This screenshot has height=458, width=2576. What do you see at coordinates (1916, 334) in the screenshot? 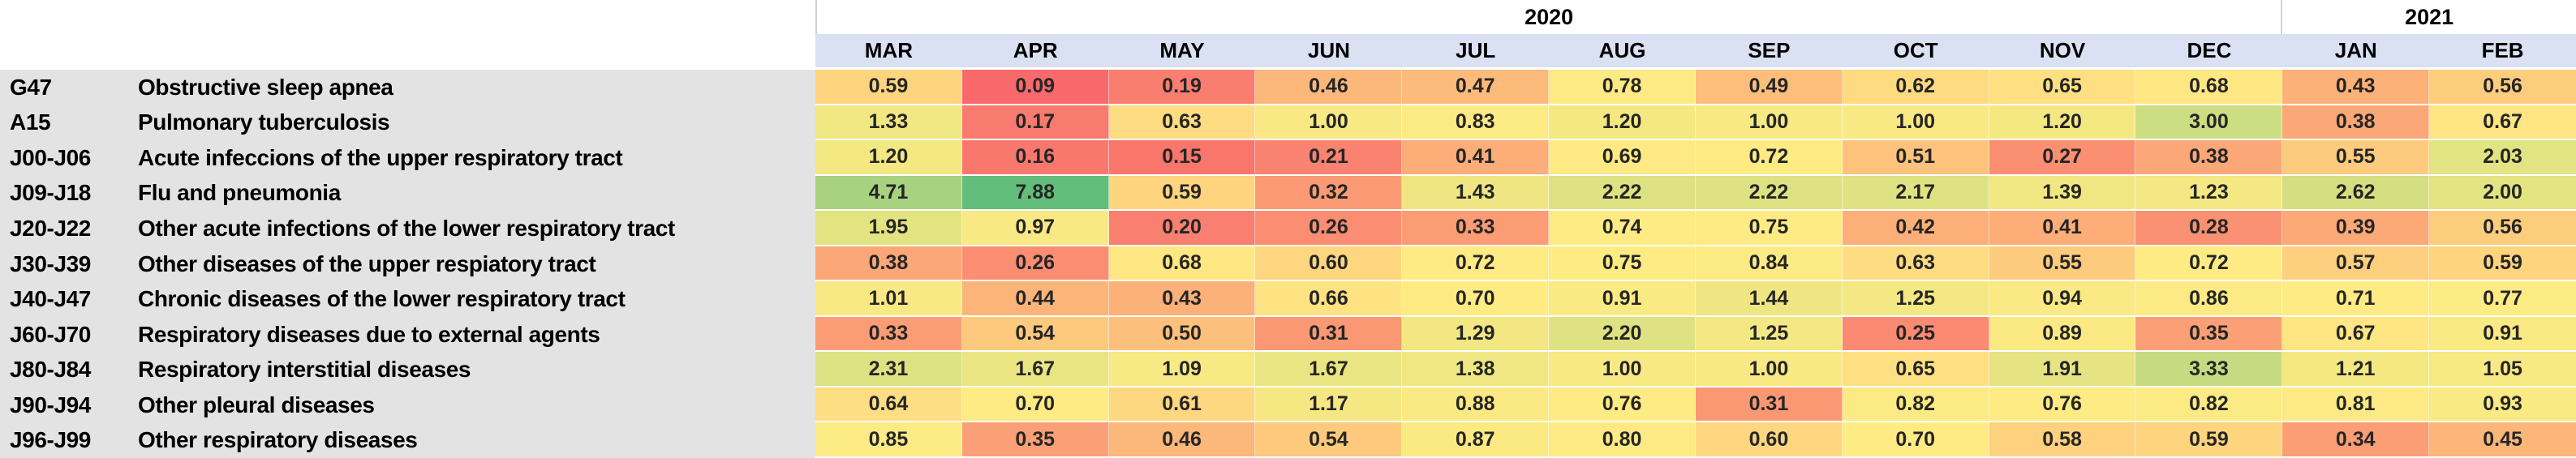
I see `value-cell: 0.25` at bounding box center [1916, 334].